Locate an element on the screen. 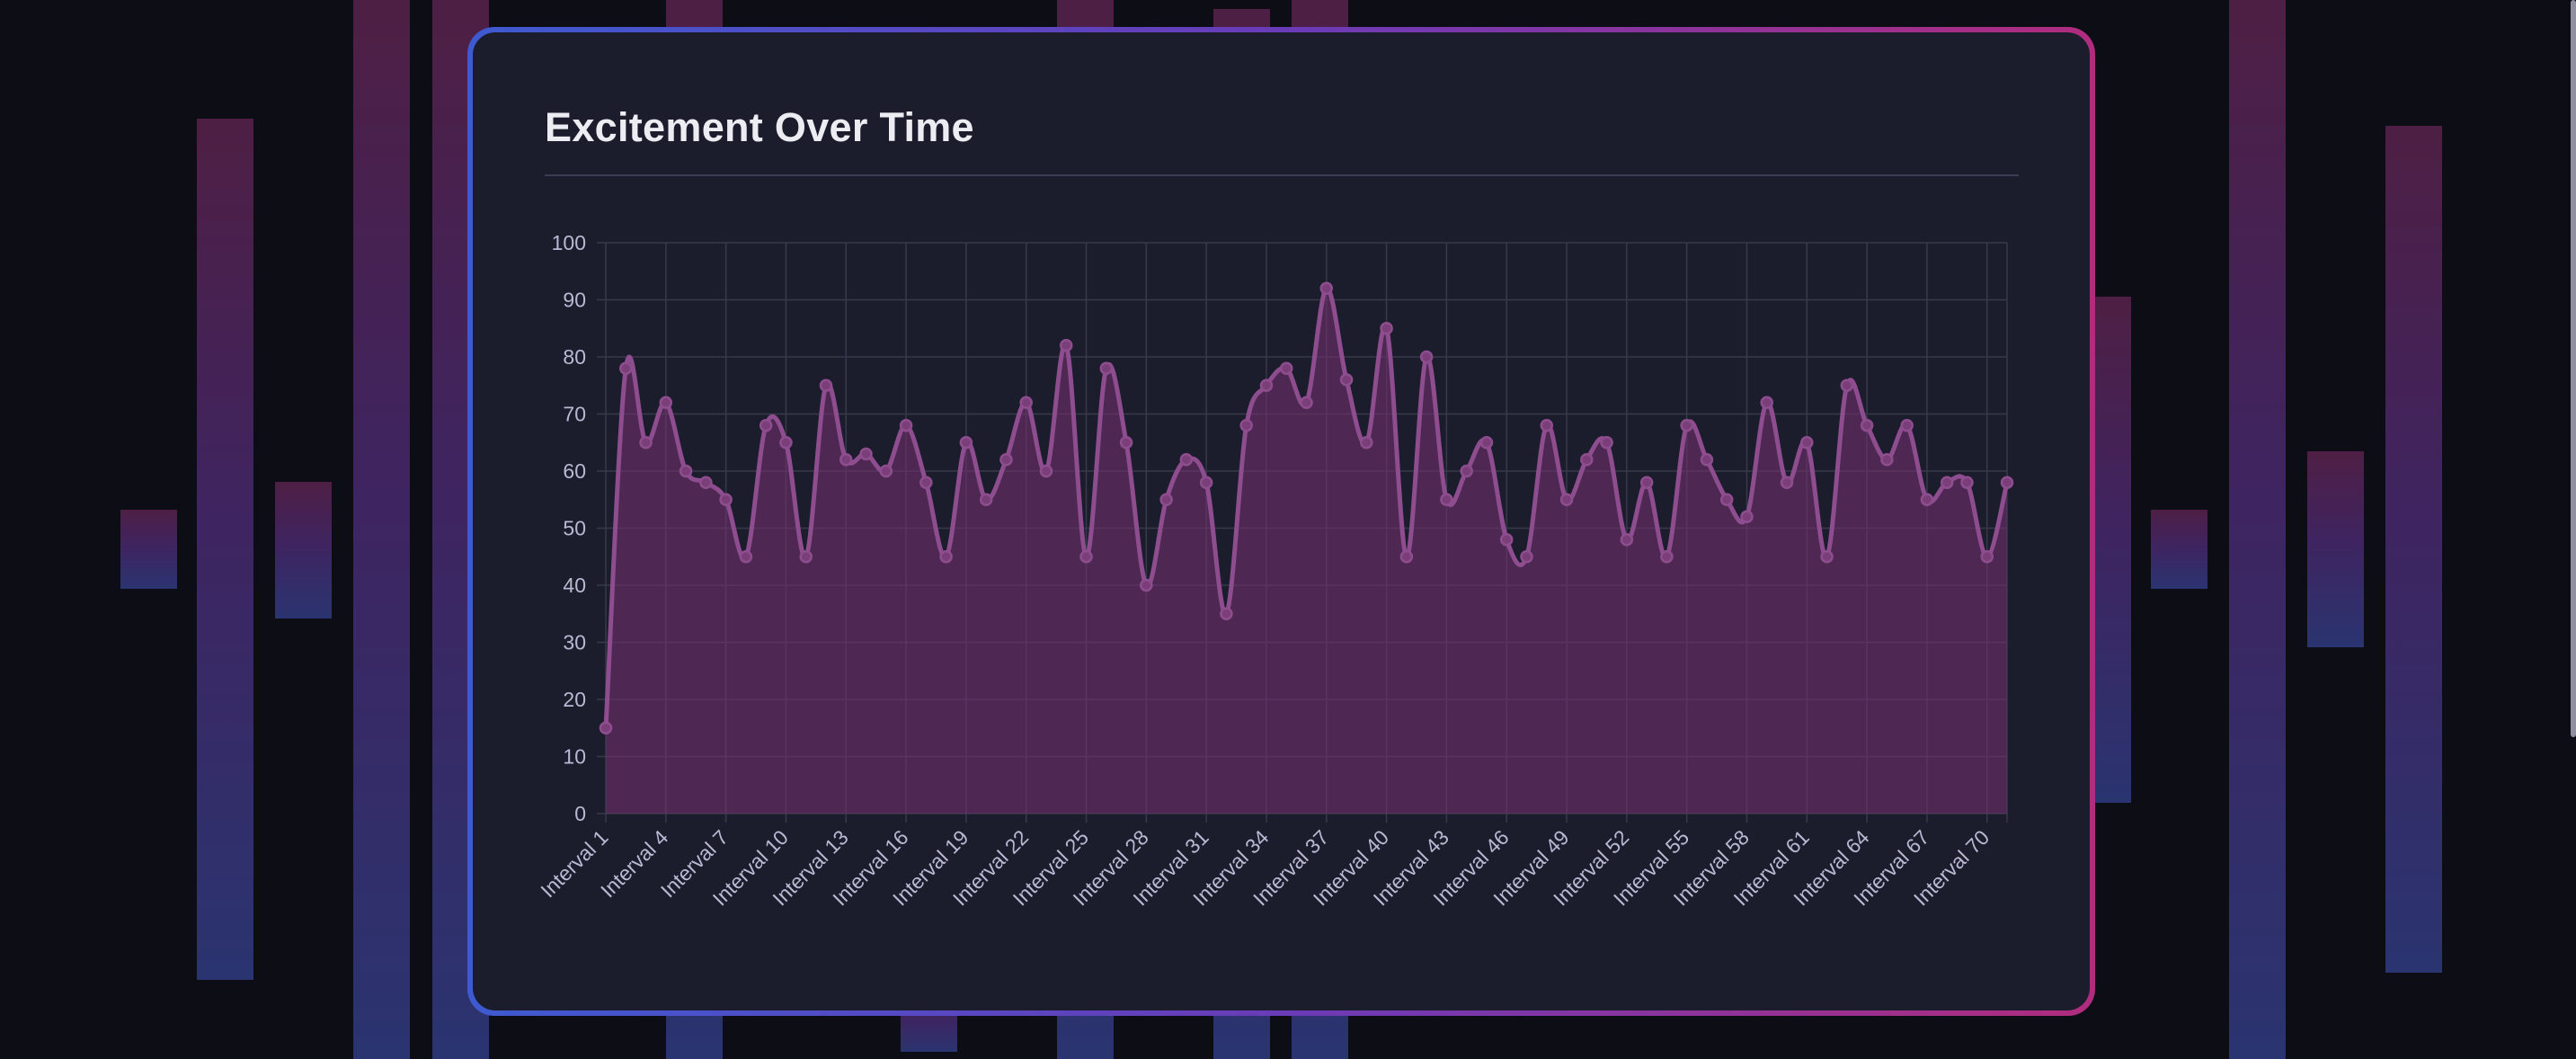 This screenshot has width=2576, height=1059. title-divider is located at coordinates (1282, 175).